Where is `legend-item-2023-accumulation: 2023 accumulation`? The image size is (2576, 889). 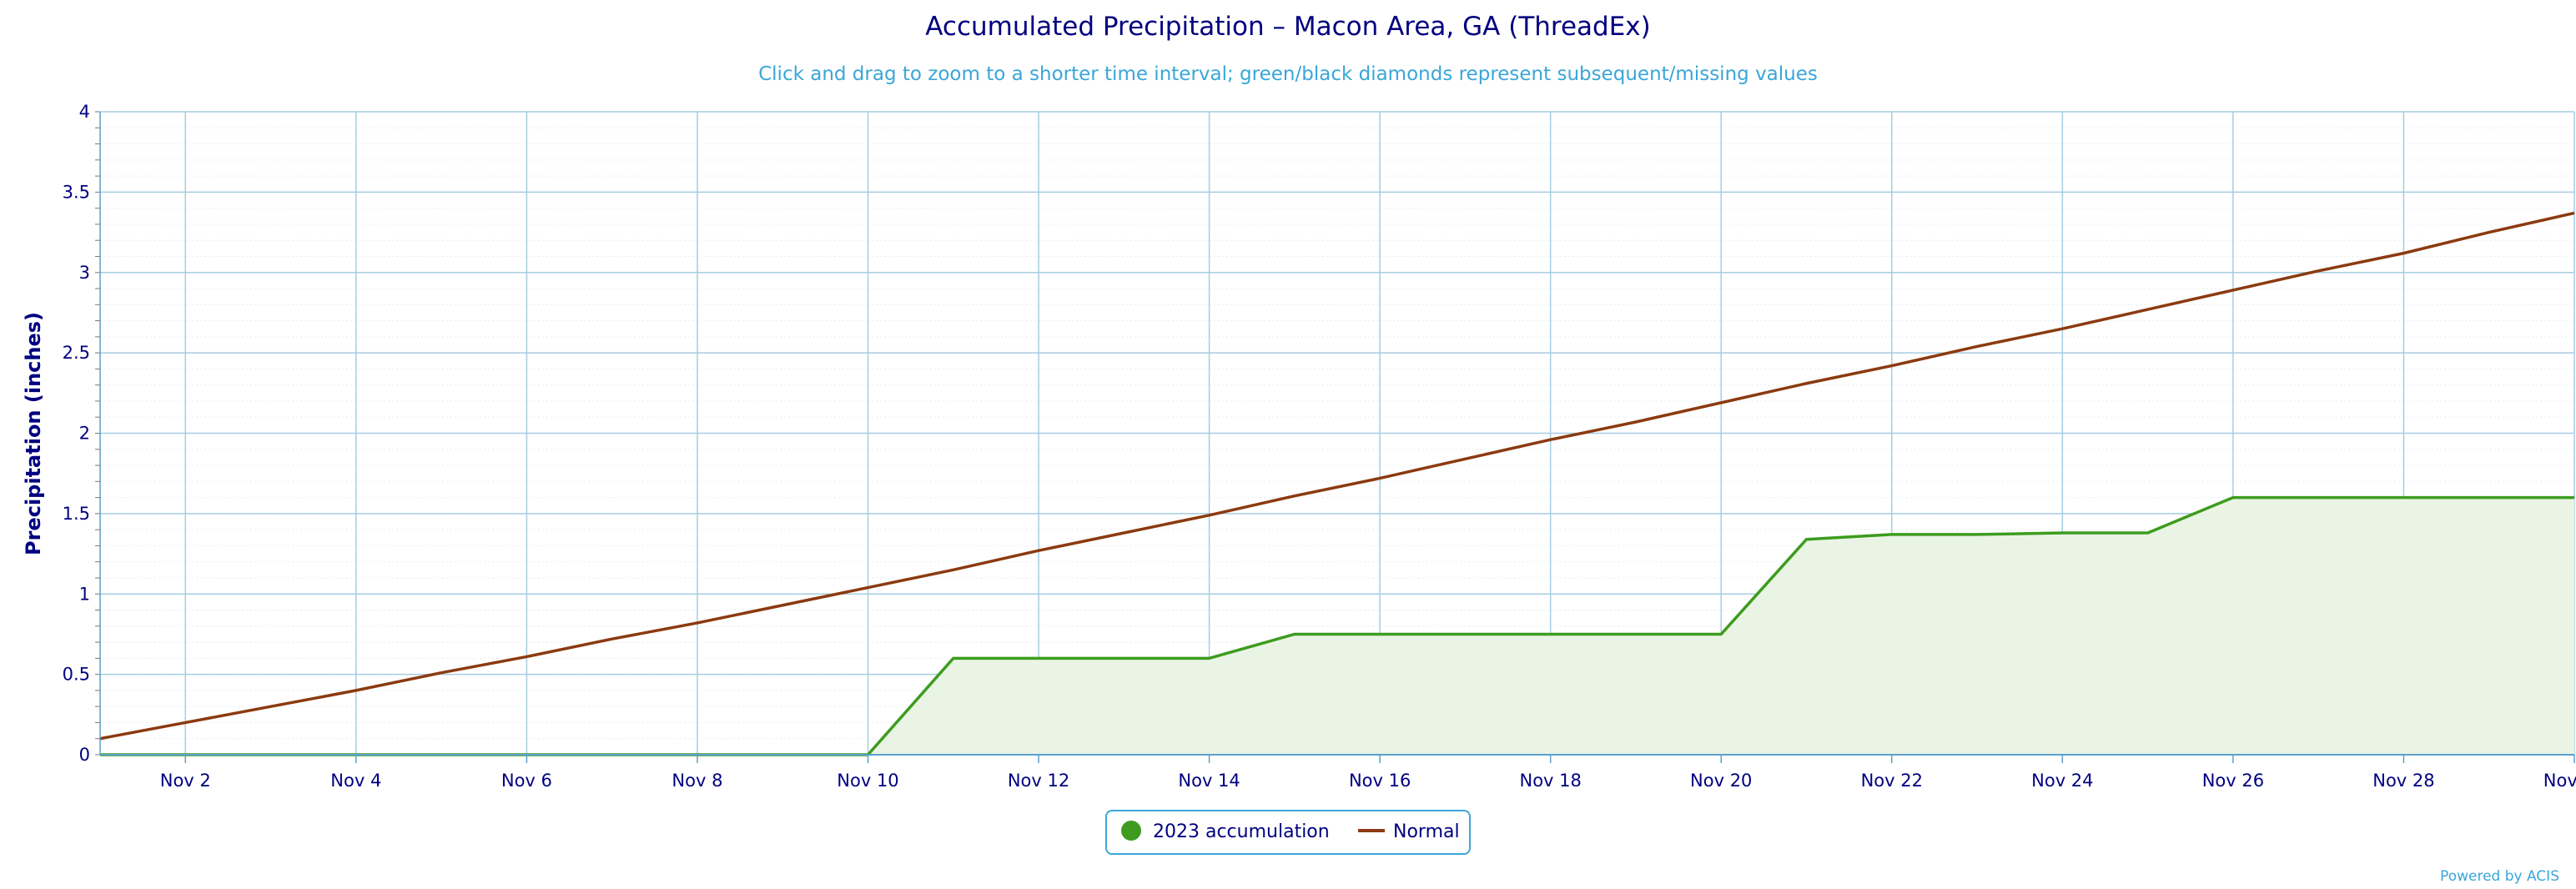
legend-item-2023-accumulation: 2023 accumulation is located at coordinates (1225, 831).